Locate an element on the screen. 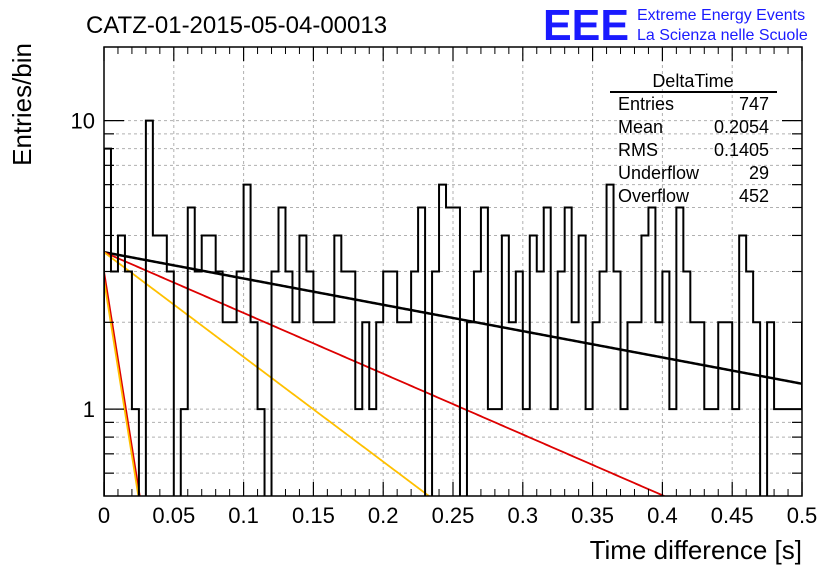 The image size is (836, 572). x-tick-label: 0.5 is located at coordinates (802, 515).